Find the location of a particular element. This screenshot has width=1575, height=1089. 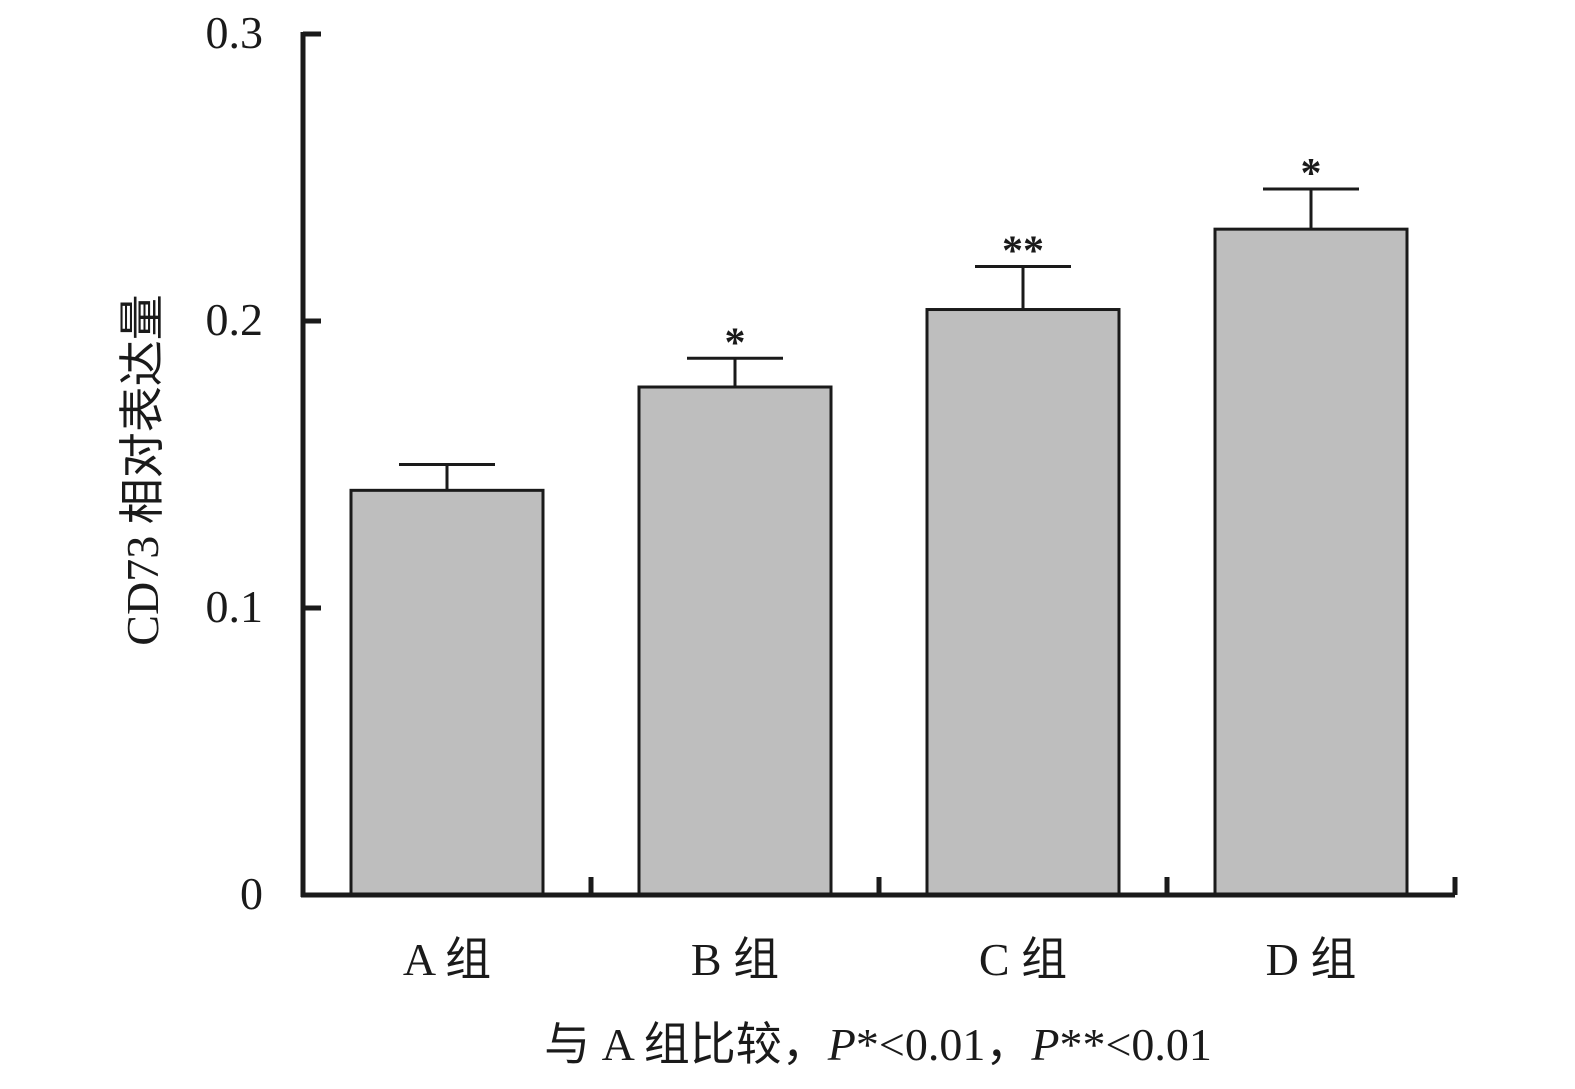

footnote: 与 A 组比较，P*<0.01，P**<0.01 is located at coordinates (878, 1044).